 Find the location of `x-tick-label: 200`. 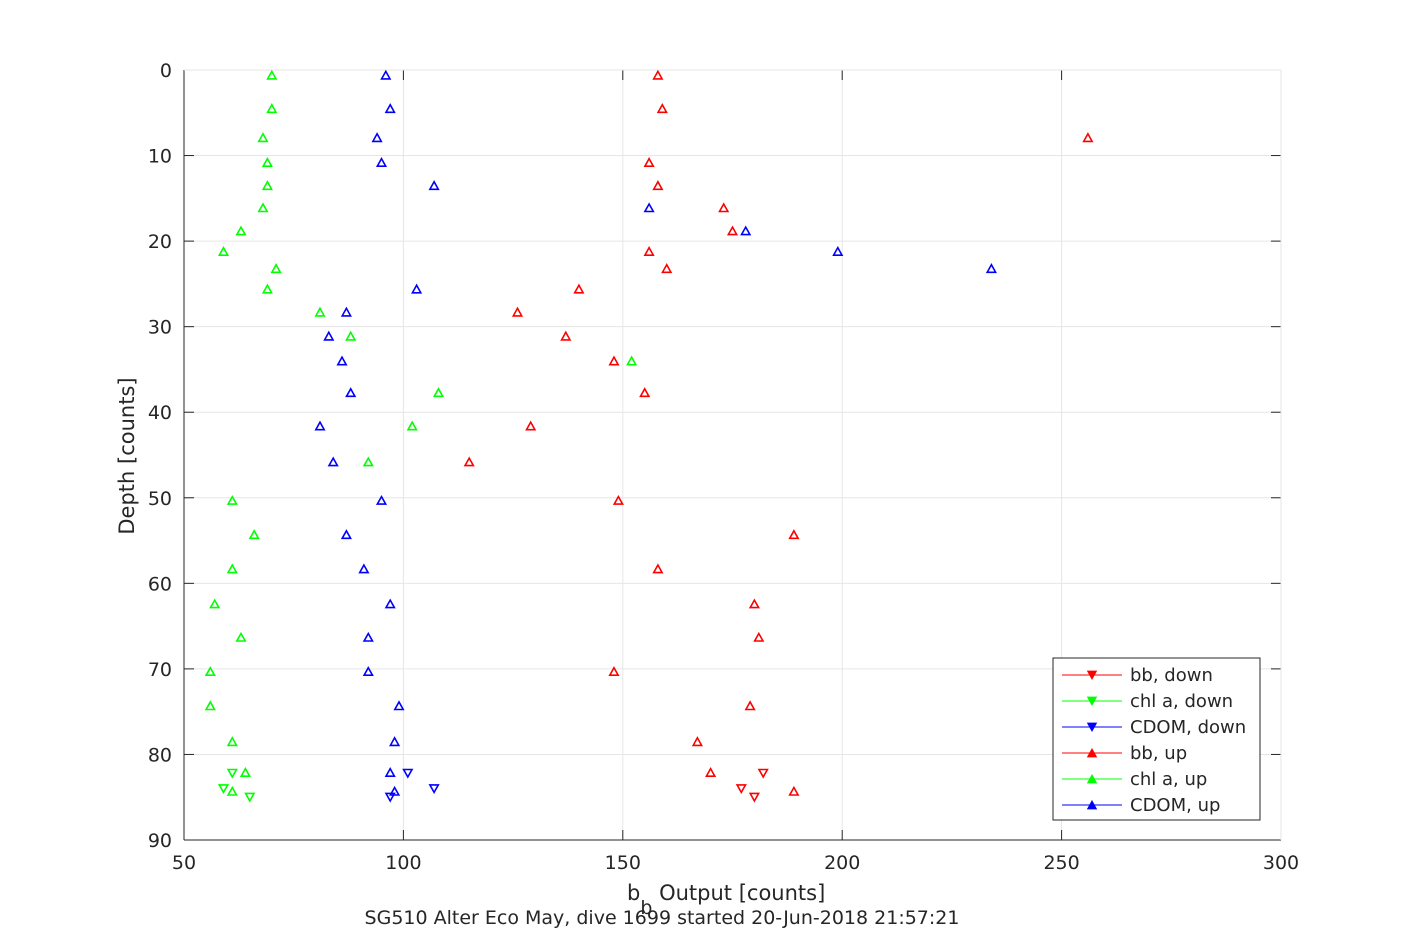

x-tick-label: 200 is located at coordinates (842, 863).